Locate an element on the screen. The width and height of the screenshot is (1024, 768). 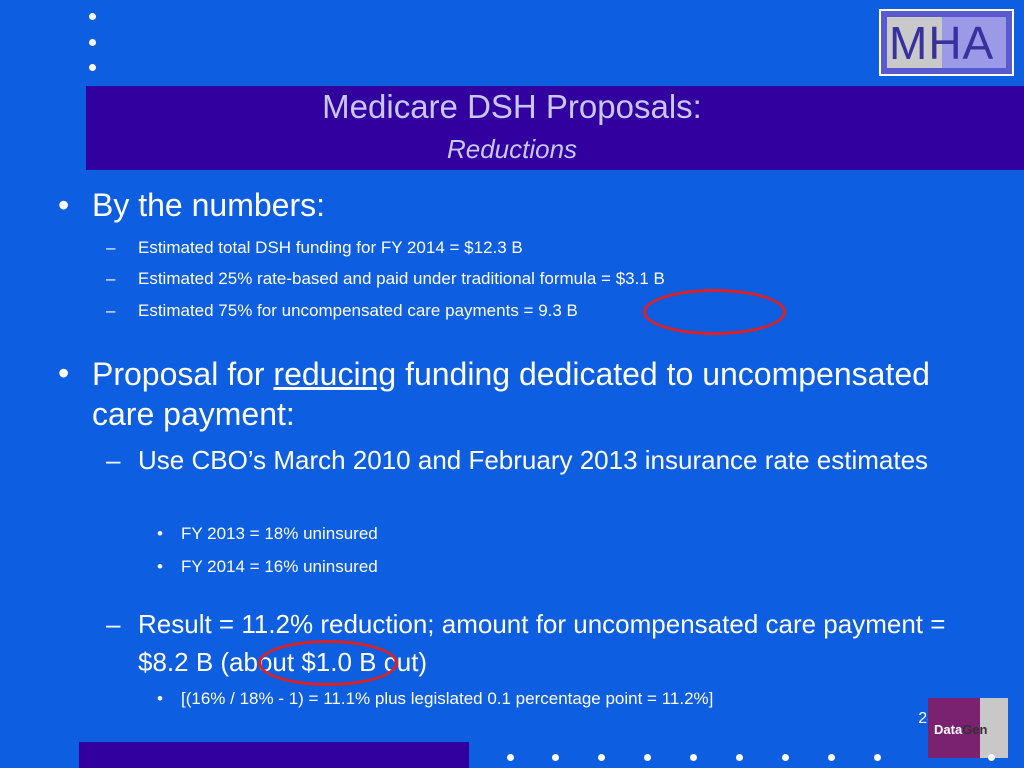
title-band is located at coordinates (555, 128).